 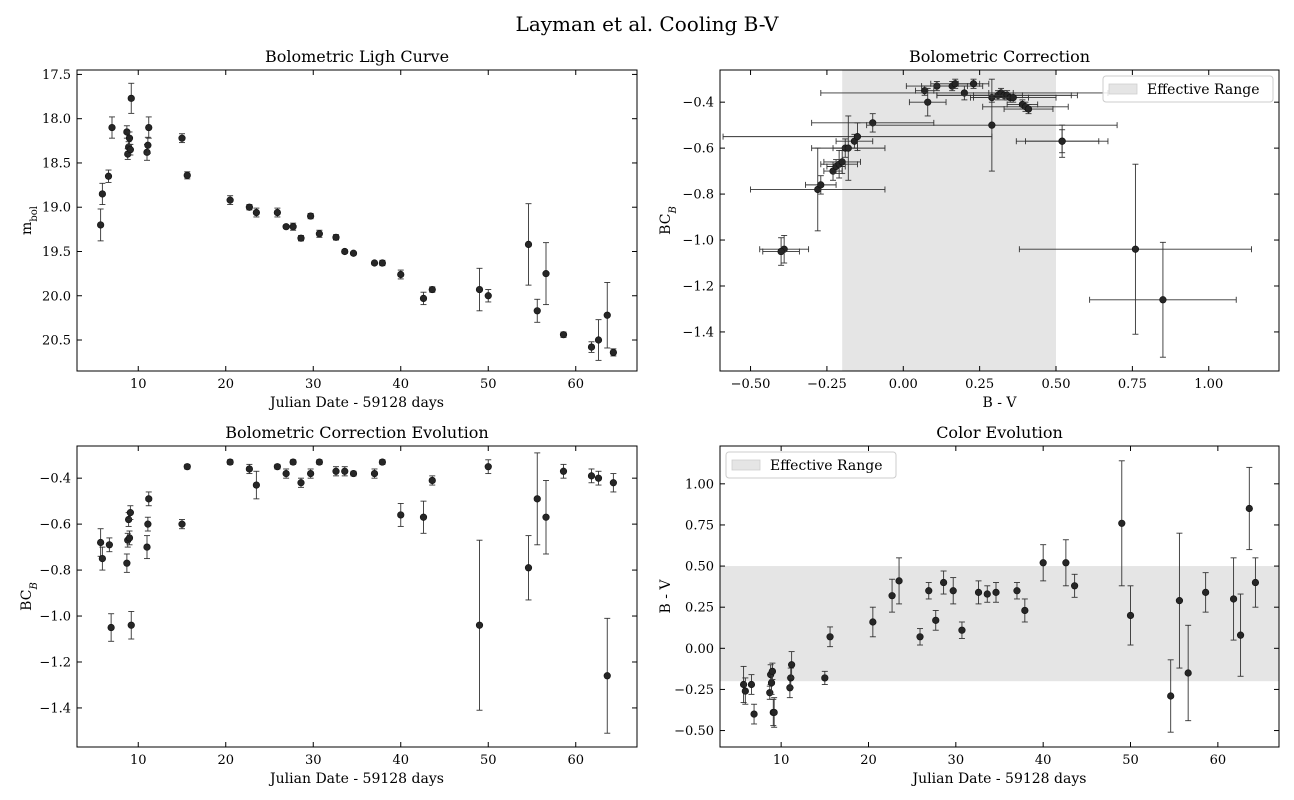 What do you see at coordinates (698, 241) in the screenshot?
I see `y-tick-label: −1.0` at bounding box center [698, 241].